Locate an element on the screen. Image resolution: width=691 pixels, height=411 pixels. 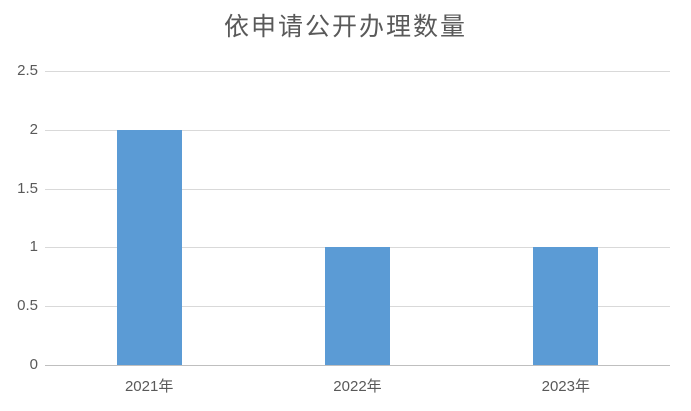
bar-2023年 is located at coordinates (566, 306).